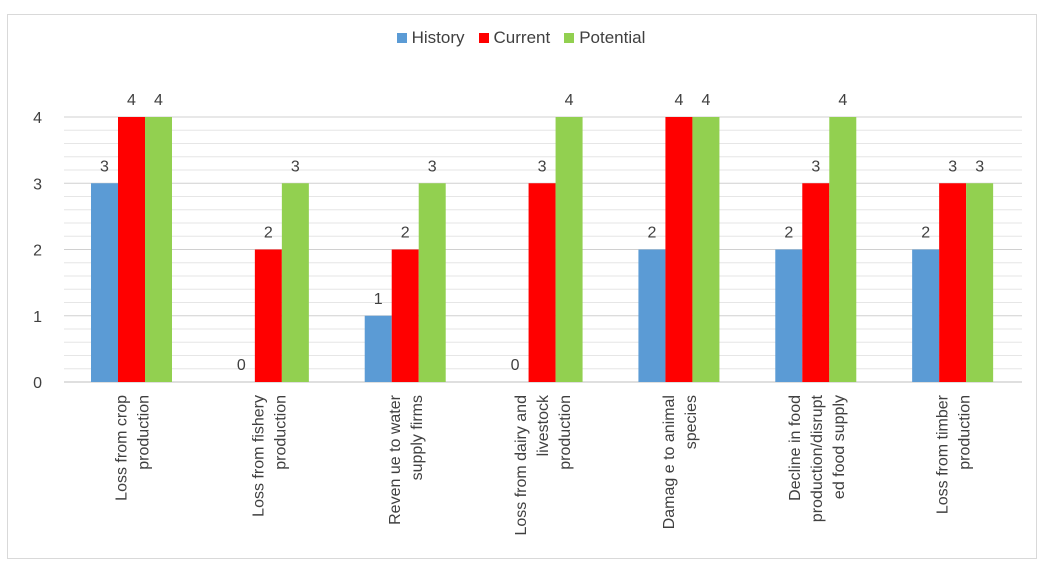 The height and width of the screenshot is (563, 1042). I want to click on x-category-label-line: ed food supply, so click(839, 447).